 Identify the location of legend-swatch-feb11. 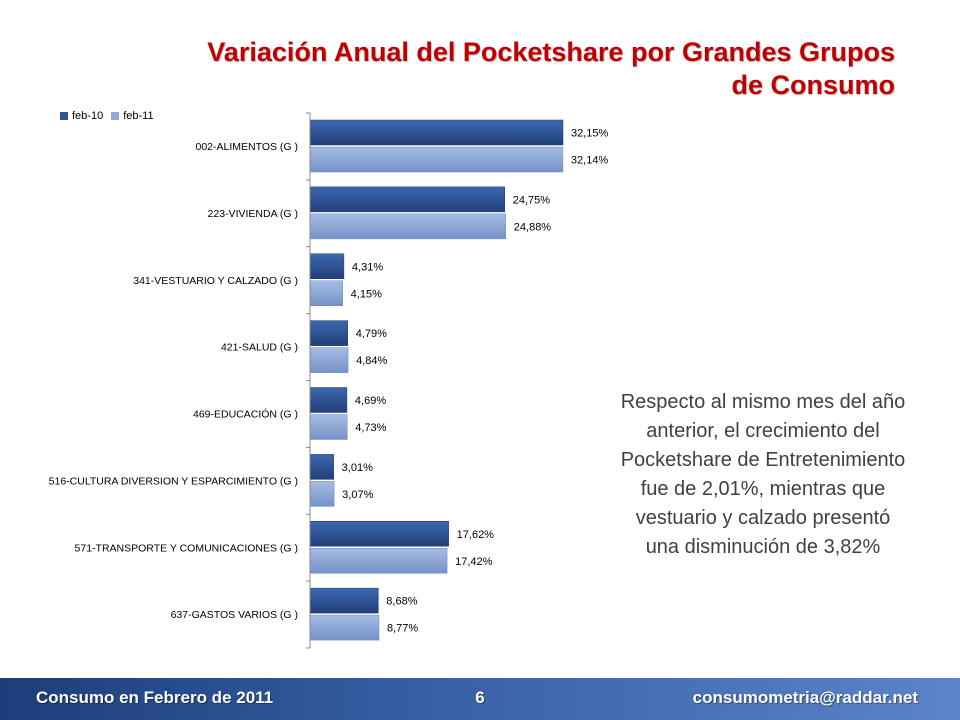
(115, 116).